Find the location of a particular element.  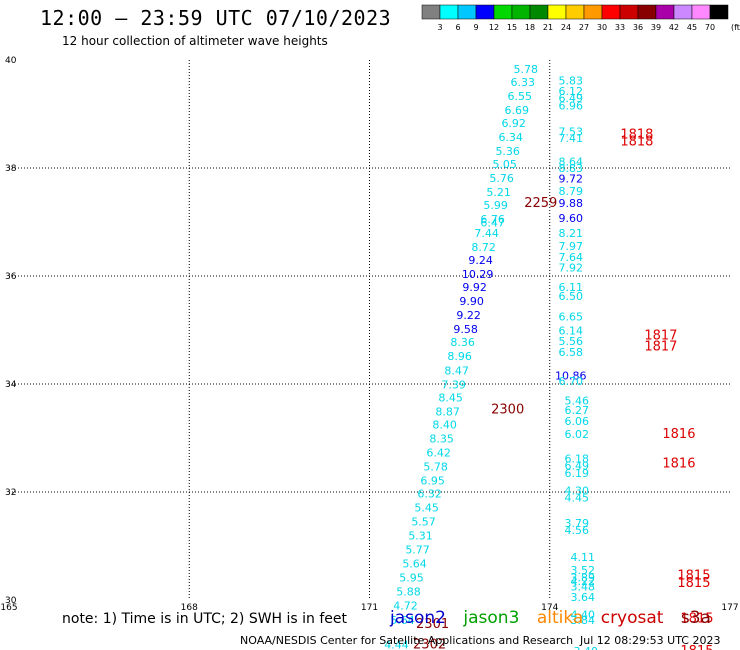

swh-label: 8.83 is located at coordinates (571, 168).